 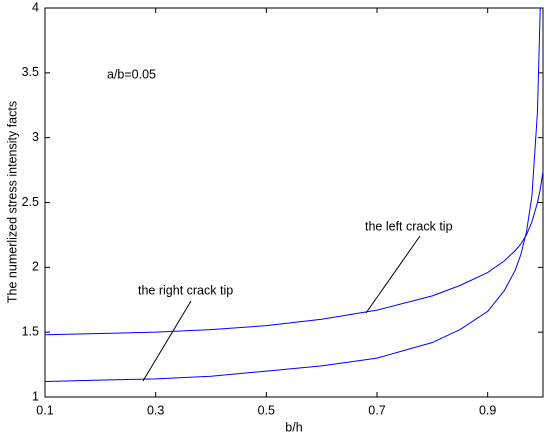 I want to click on y-axis-label: The numerlized stress intensity facts, so click(x=12, y=202).